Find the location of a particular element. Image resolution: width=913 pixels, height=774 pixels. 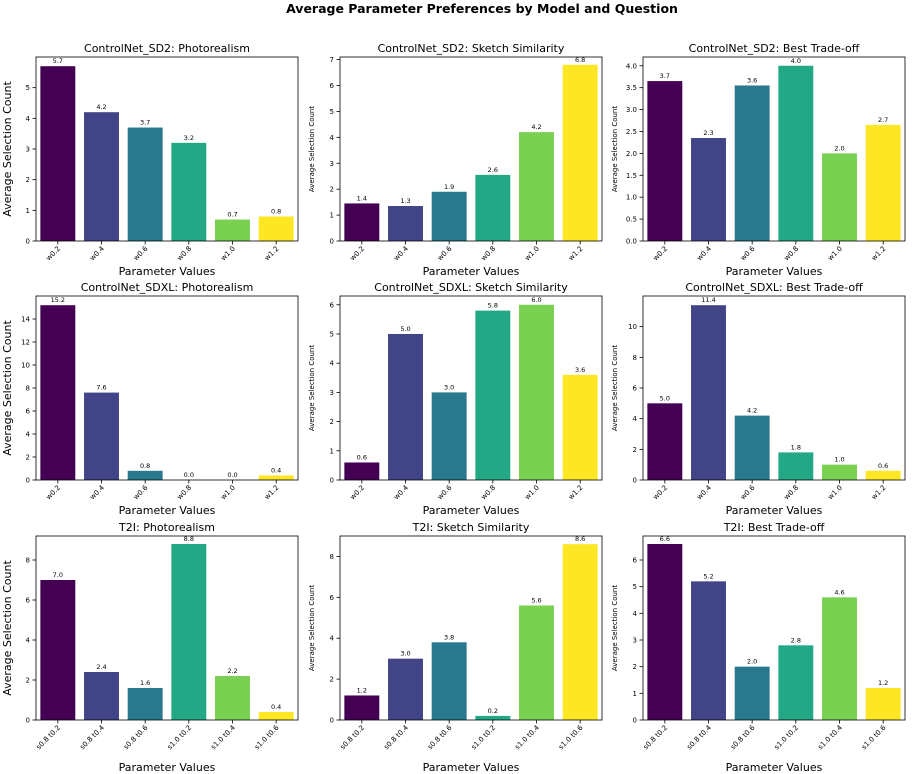

x-tick-label: s1.0 t0.2 is located at coordinates (483, 737).